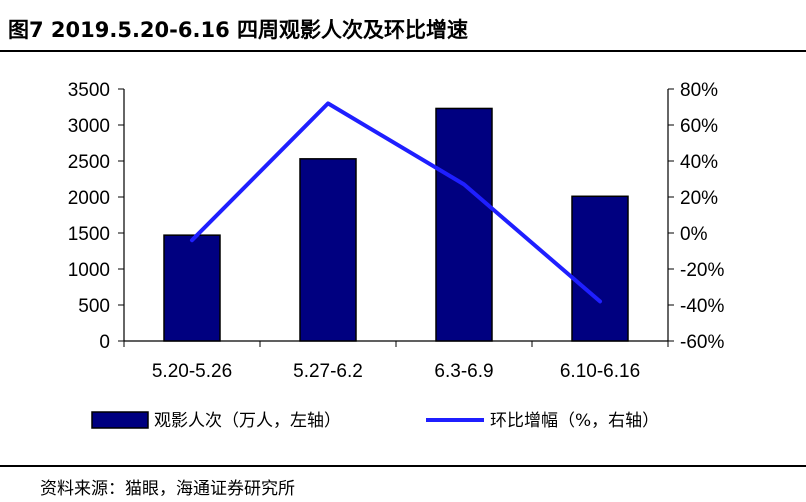 The width and height of the screenshot is (806, 502). Describe the element at coordinates (699, 162) in the screenshot. I see `right-tick-label: 40%` at that location.